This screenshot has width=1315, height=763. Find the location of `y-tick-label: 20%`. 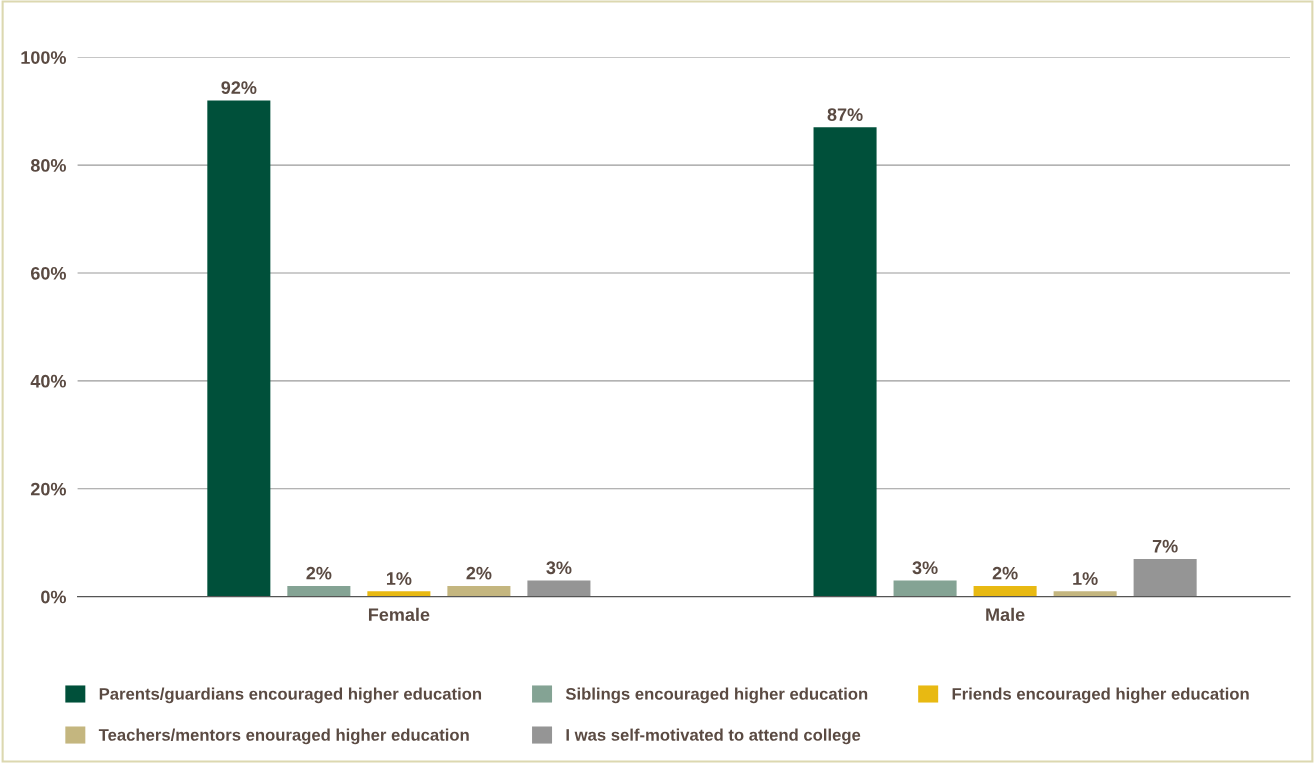

y-tick-label: 20% is located at coordinates (48, 489).